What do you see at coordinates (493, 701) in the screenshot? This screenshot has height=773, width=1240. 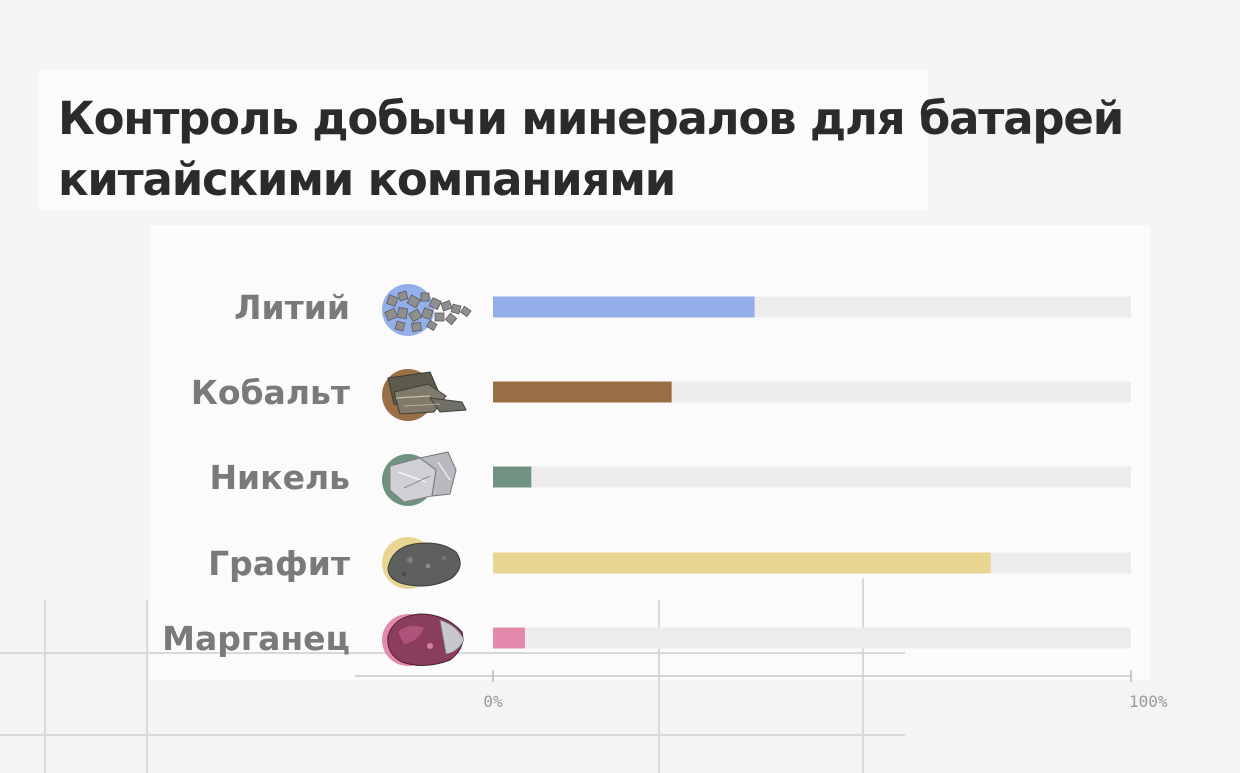 I see `x-tick-label: 0%` at bounding box center [493, 701].